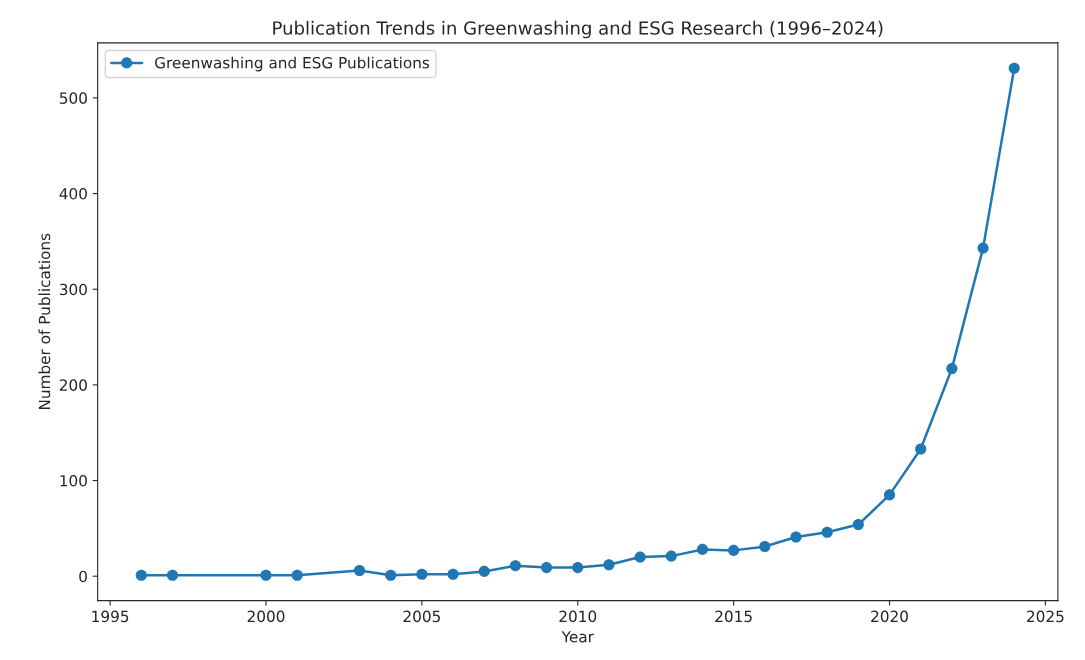  Describe the element at coordinates (266, 616) in the screenshot. I see `x-tick-label: 2000` at that location.